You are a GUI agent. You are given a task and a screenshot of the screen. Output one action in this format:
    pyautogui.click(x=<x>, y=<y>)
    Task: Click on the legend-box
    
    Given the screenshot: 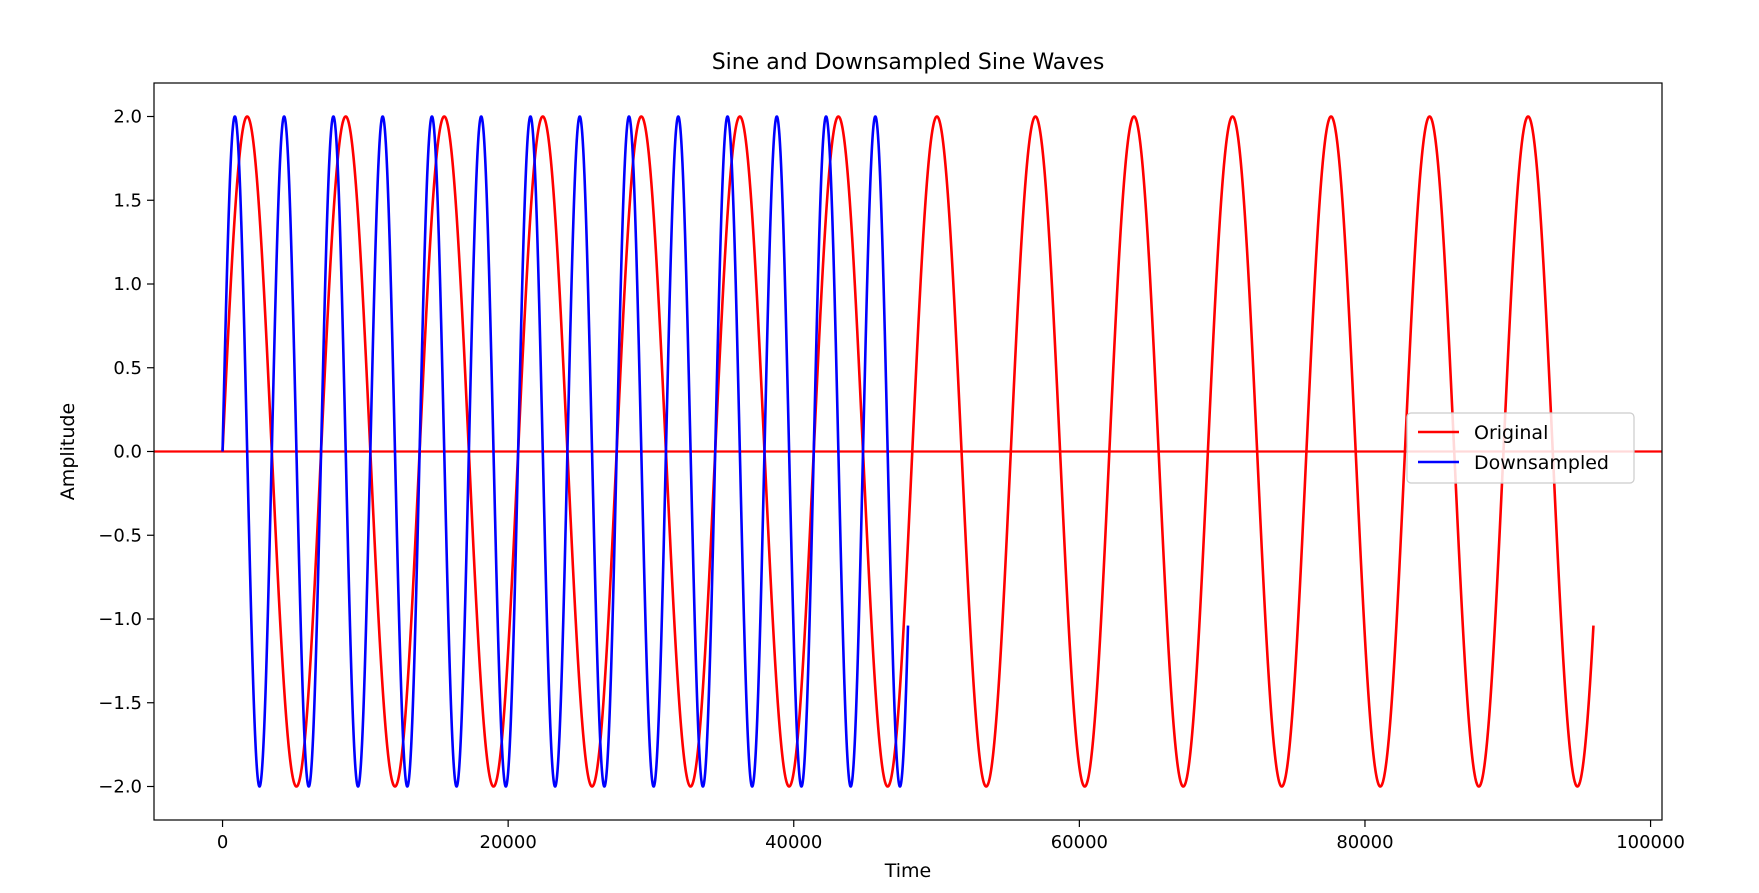 What is the action you would take?
    pyautogui.click(x=1520, y=448)
    